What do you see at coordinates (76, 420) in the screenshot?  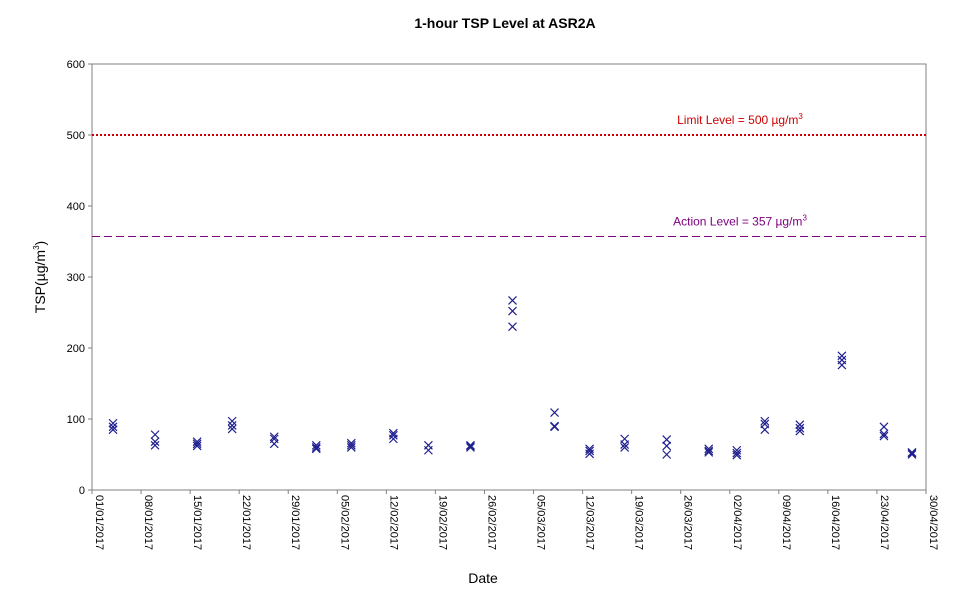 I see `y-tick-label: 100` at bounding box center [76, 420].